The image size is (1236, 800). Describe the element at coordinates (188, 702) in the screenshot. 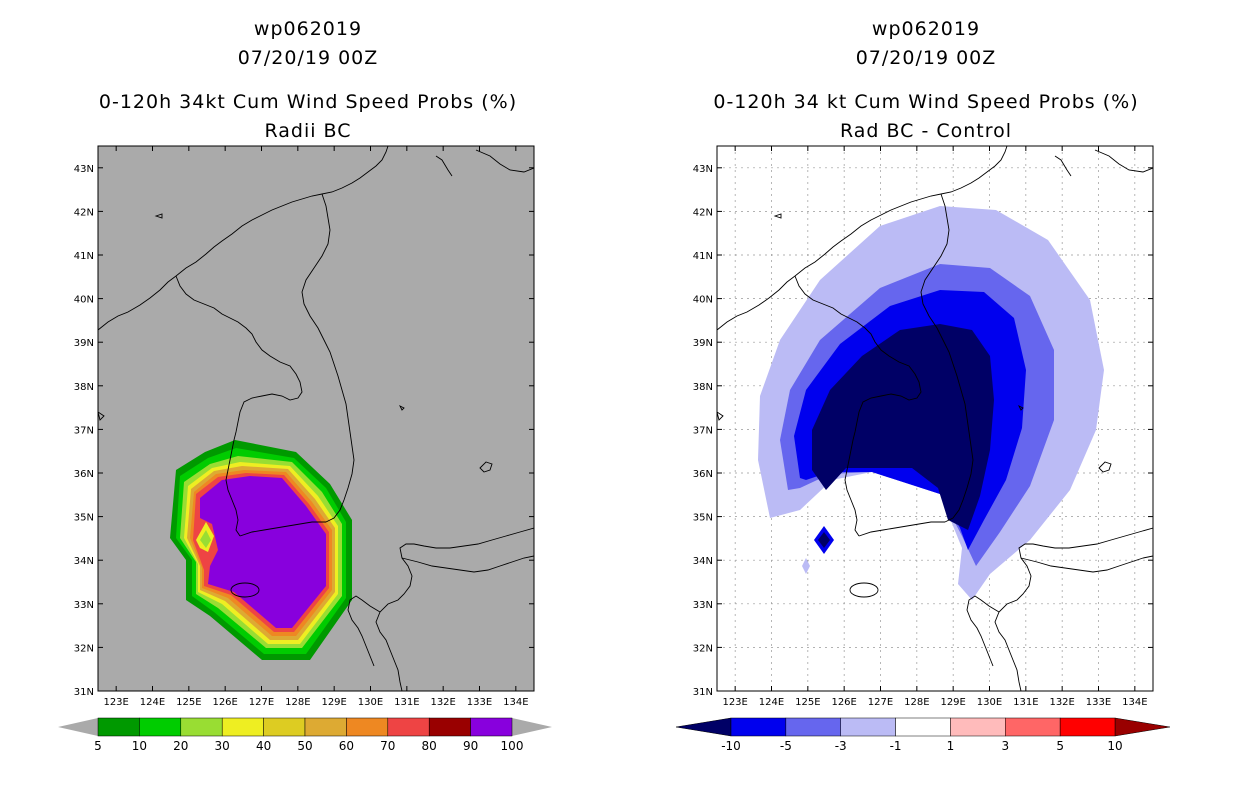

I see `left-x-tick-label: 125E` at that location.